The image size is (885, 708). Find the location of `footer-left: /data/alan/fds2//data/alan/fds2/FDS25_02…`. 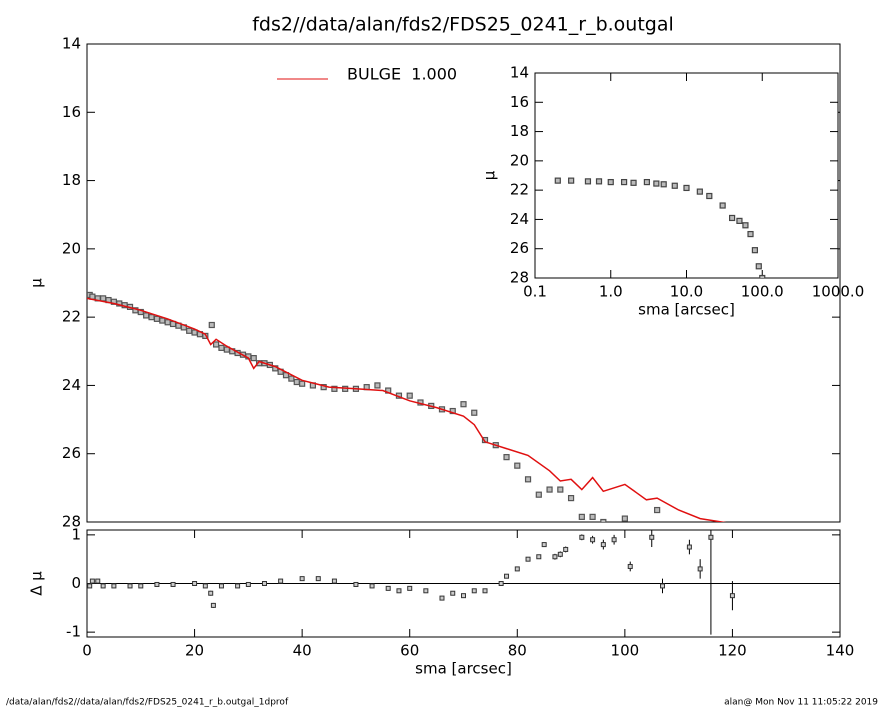

footer-left: /data/alan/fds2//data/alan/fds2/FDS25_02… is located at coordinates (147, 703).